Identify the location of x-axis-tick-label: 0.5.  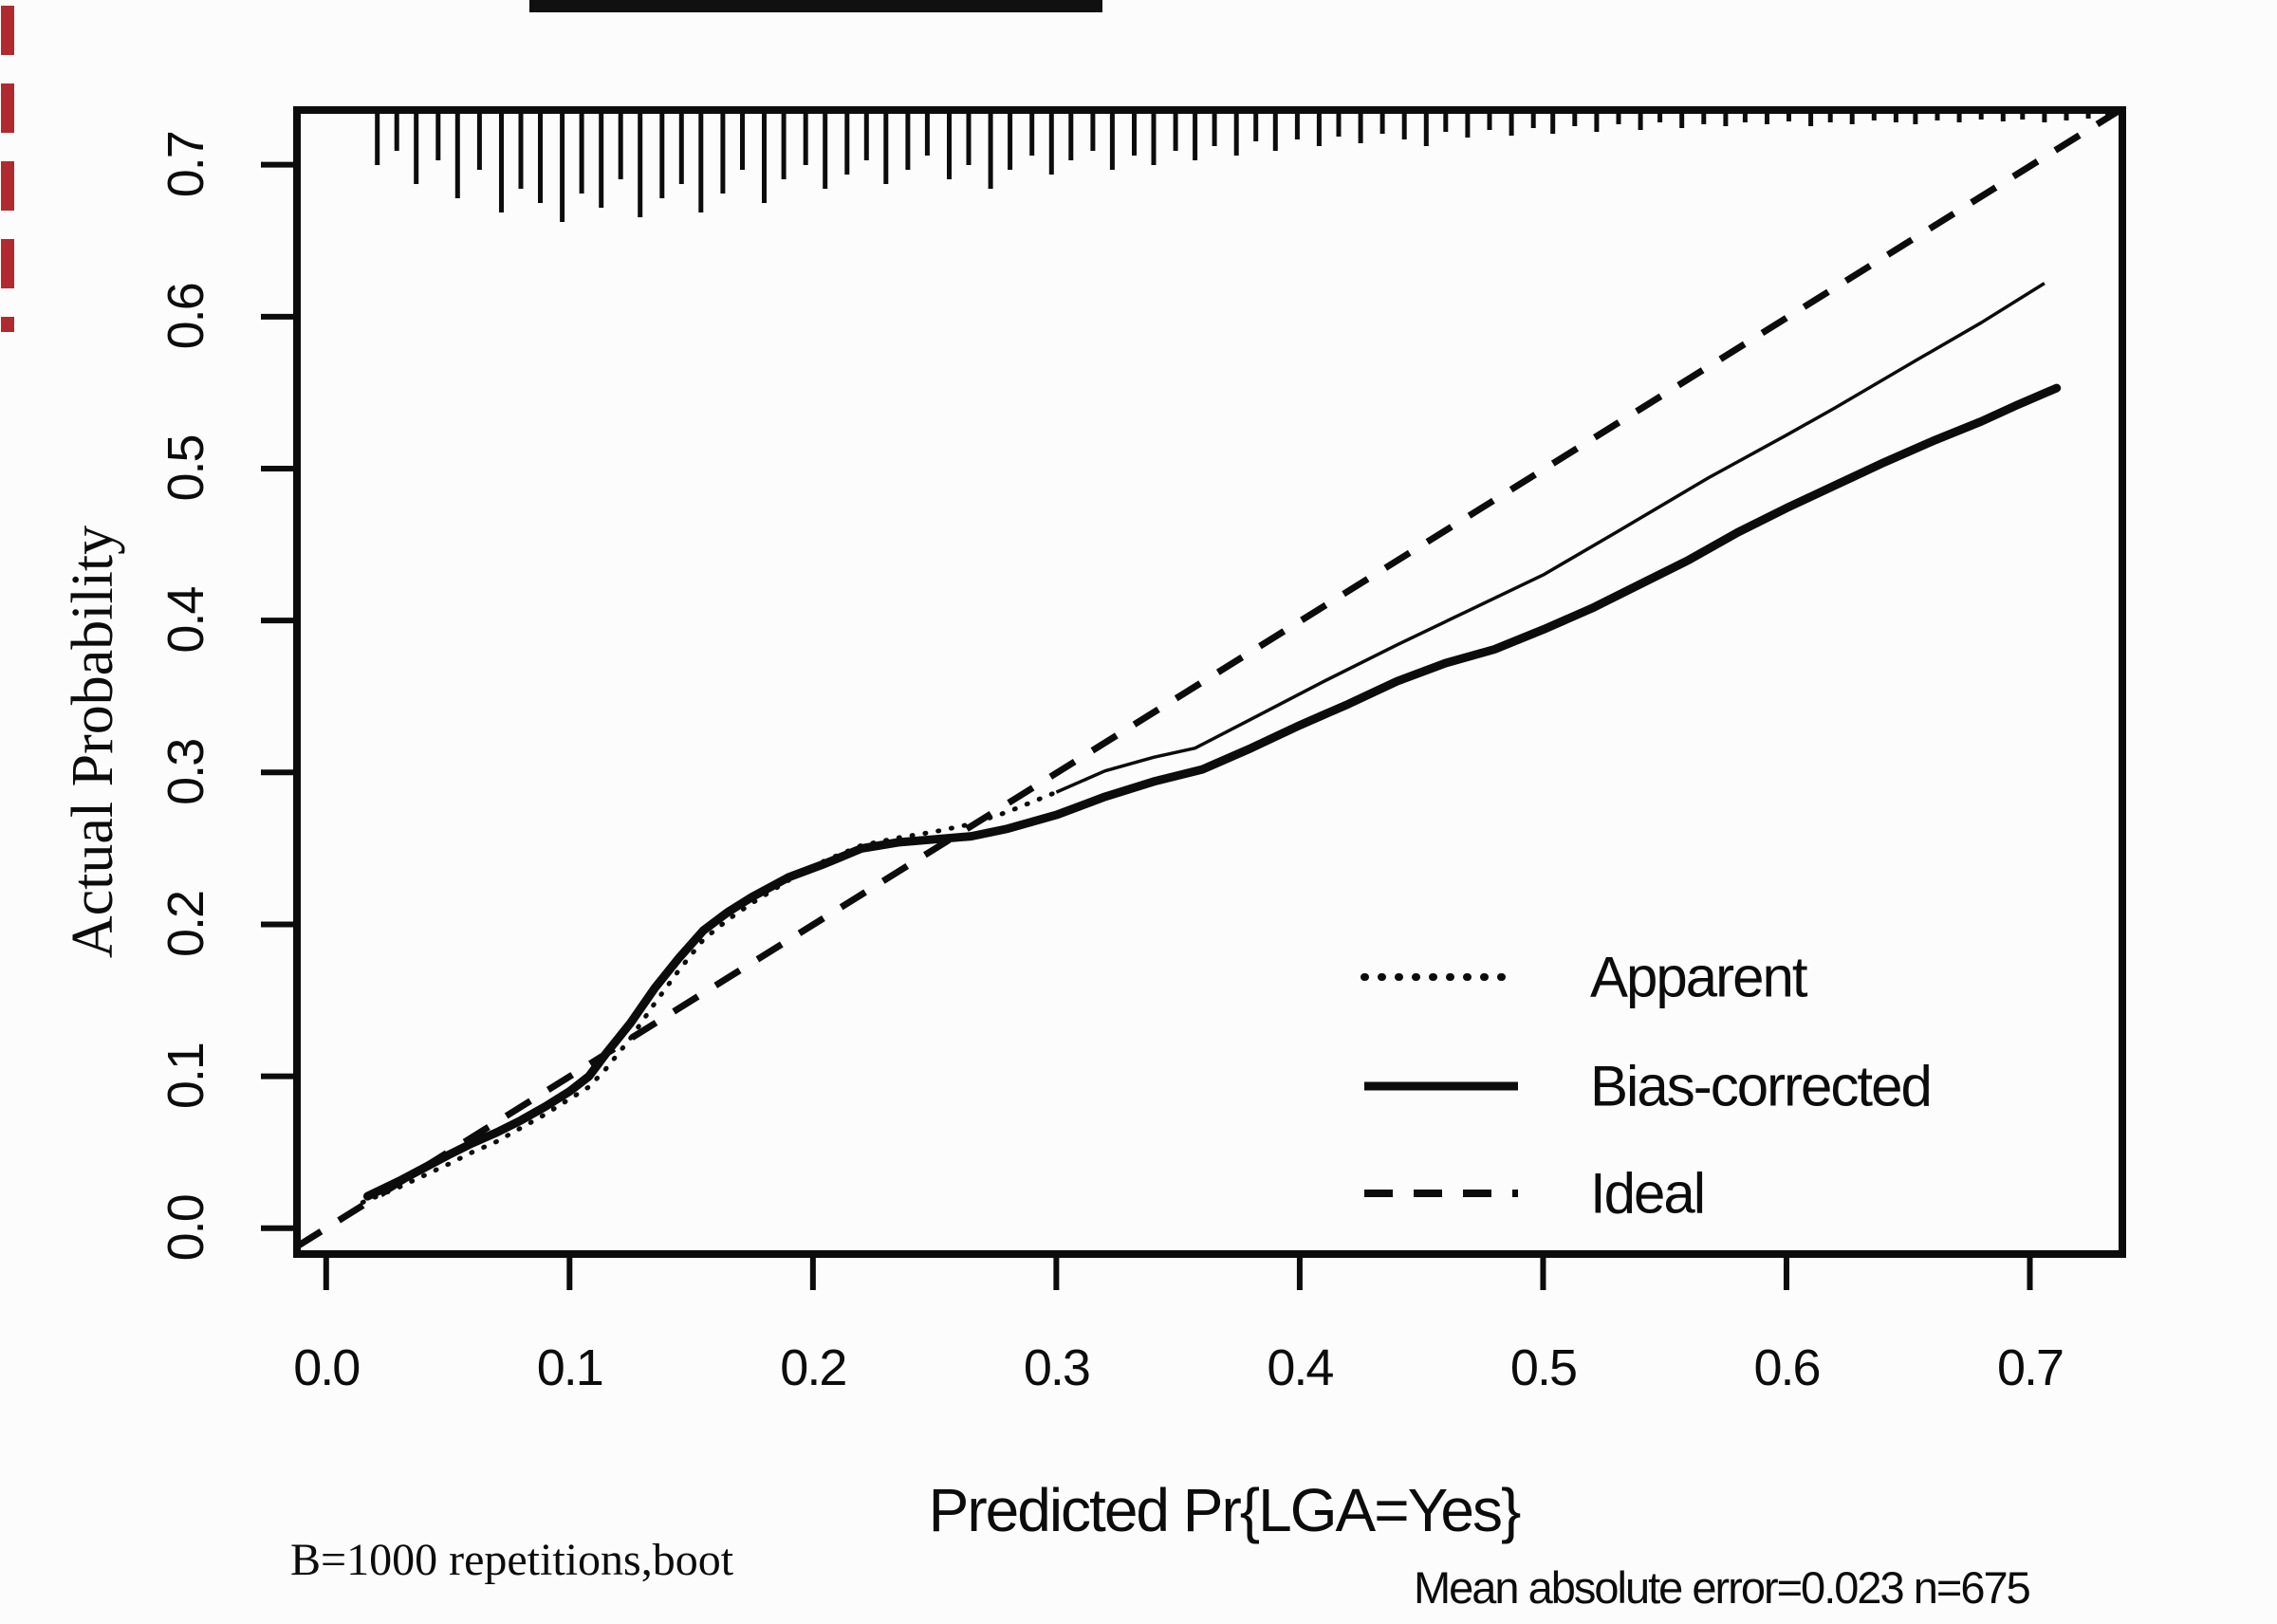
(1543, 1368).